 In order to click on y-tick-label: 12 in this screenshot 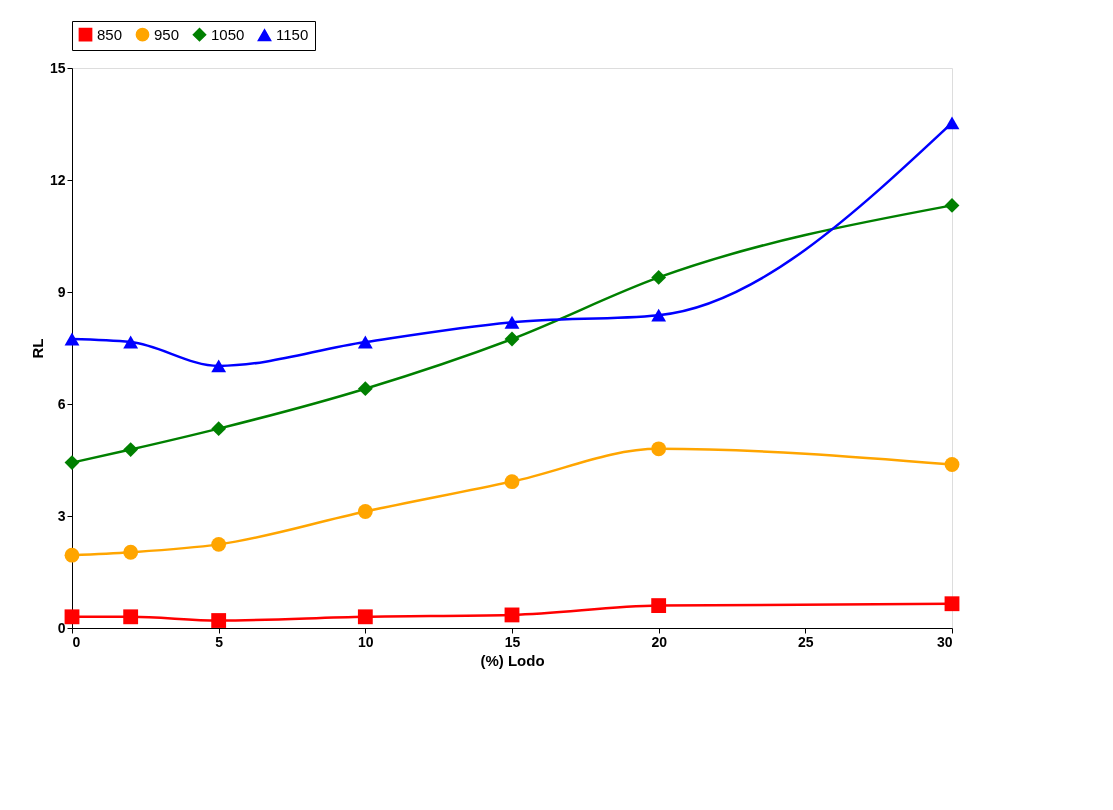, I will do `click(57, 179)`.